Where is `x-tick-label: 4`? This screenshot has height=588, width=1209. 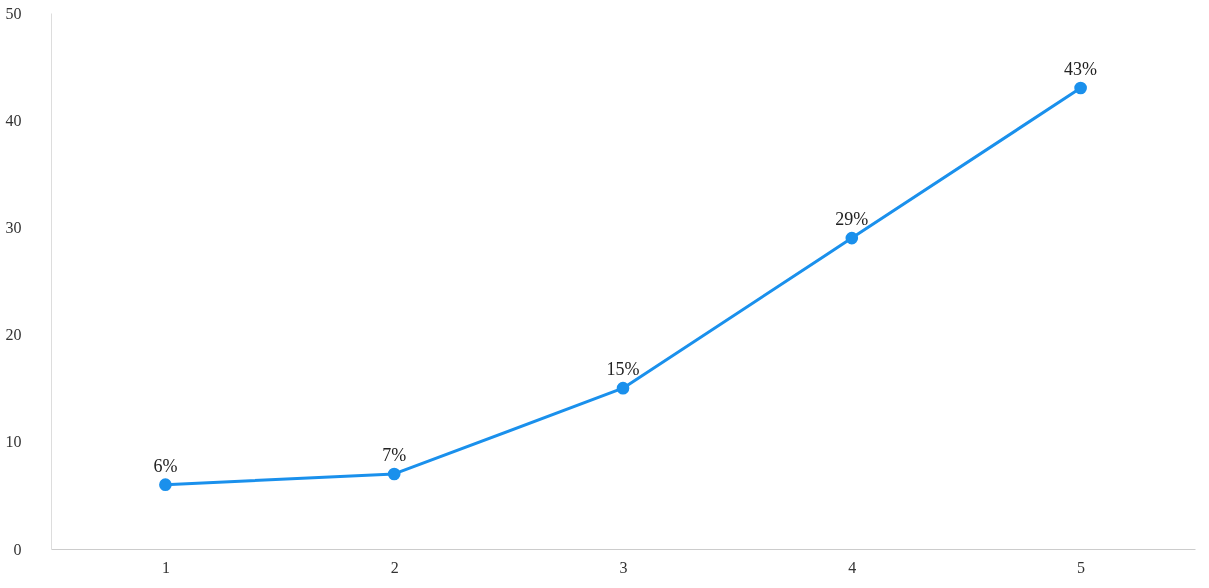 x-tick-label: 4 is located at coordinates (852, 567).